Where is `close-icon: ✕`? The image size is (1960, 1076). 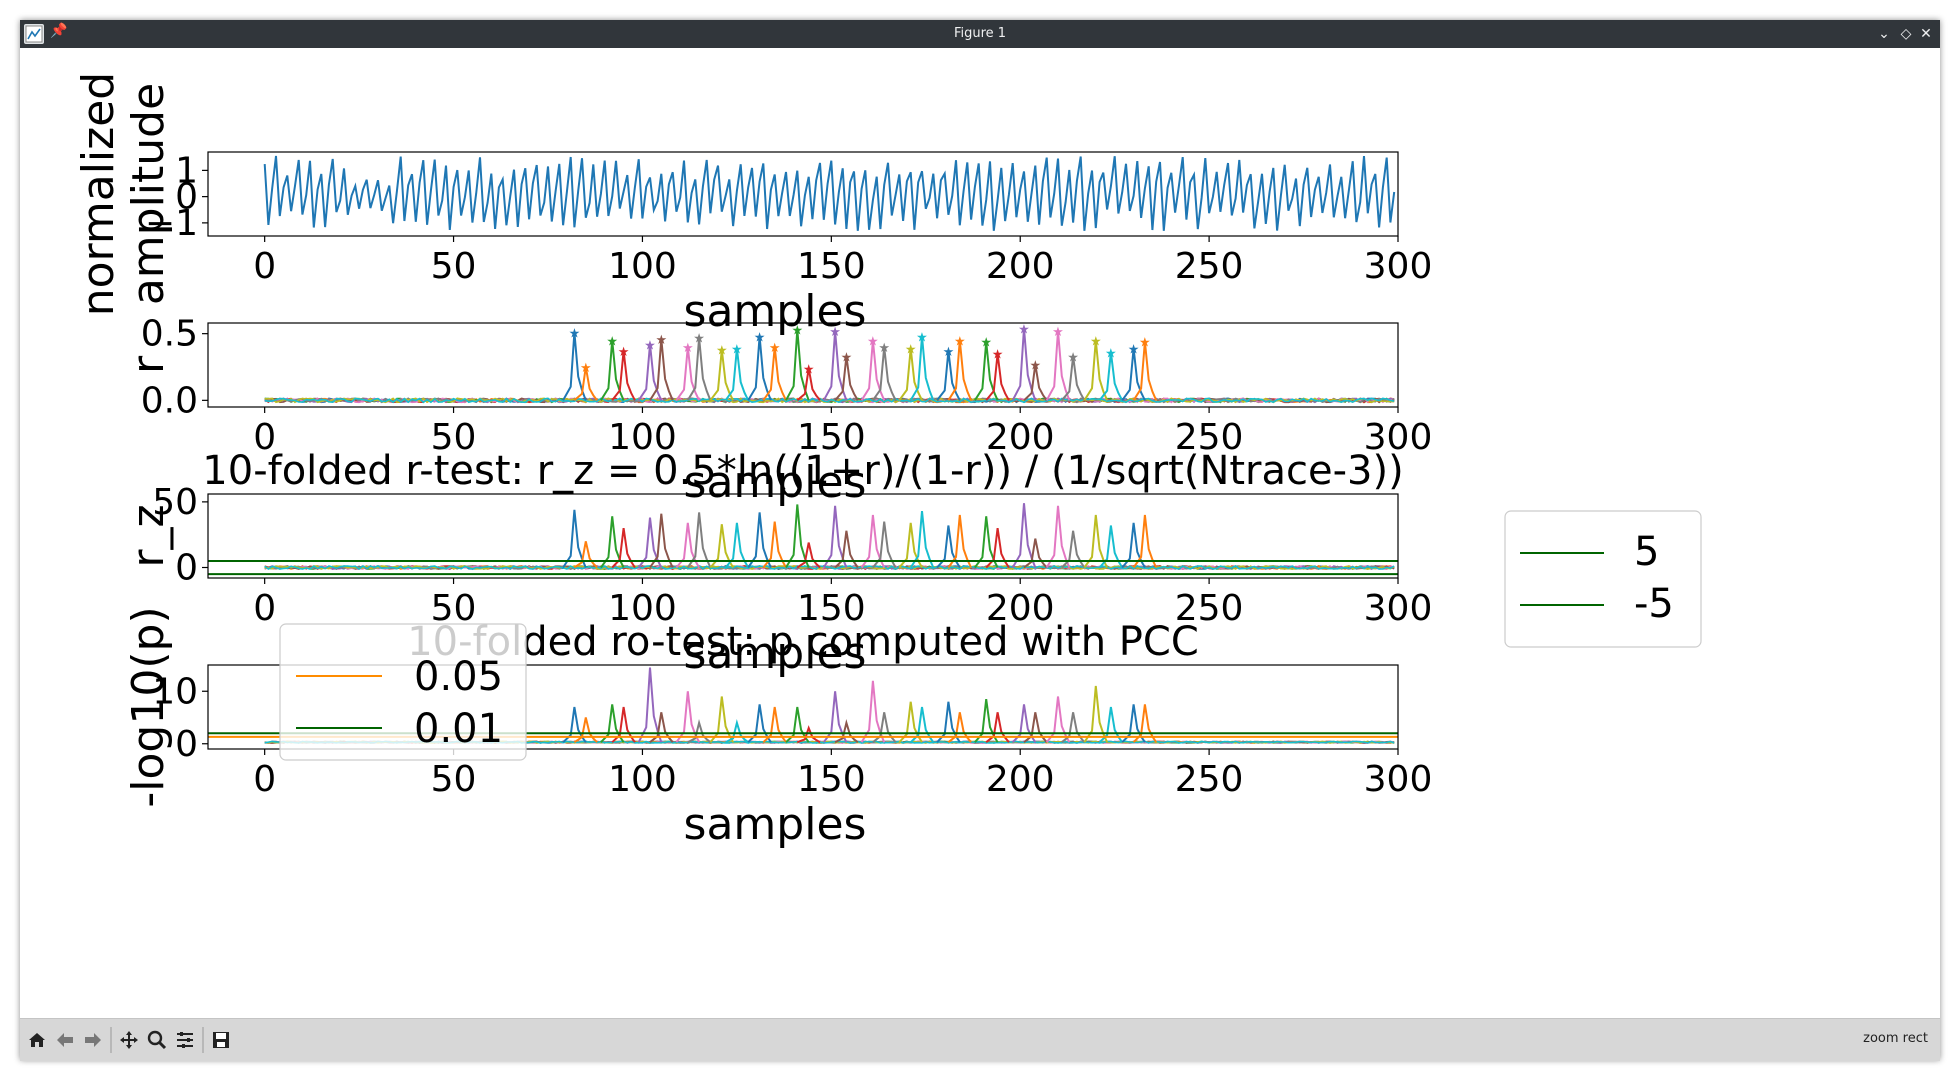
close-icon: ✕ is located at coordinates (1926, 34).